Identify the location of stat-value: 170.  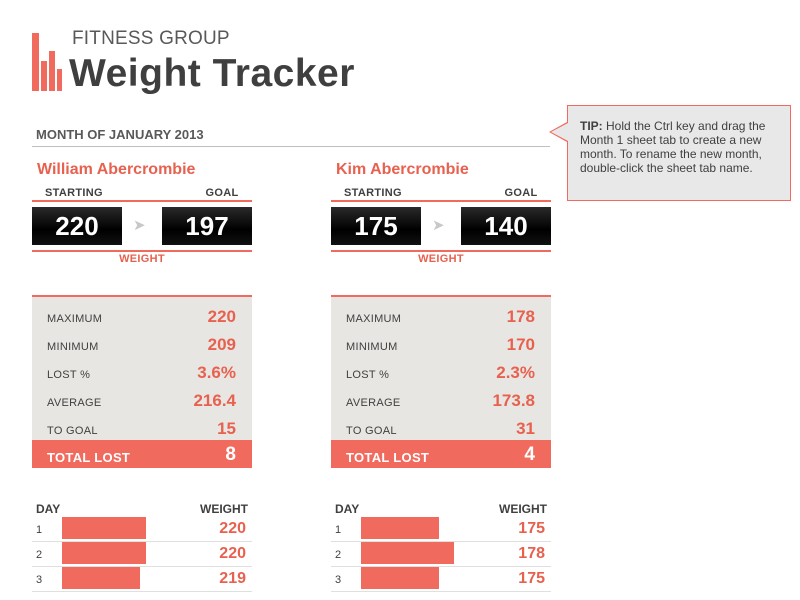
(520, 344).